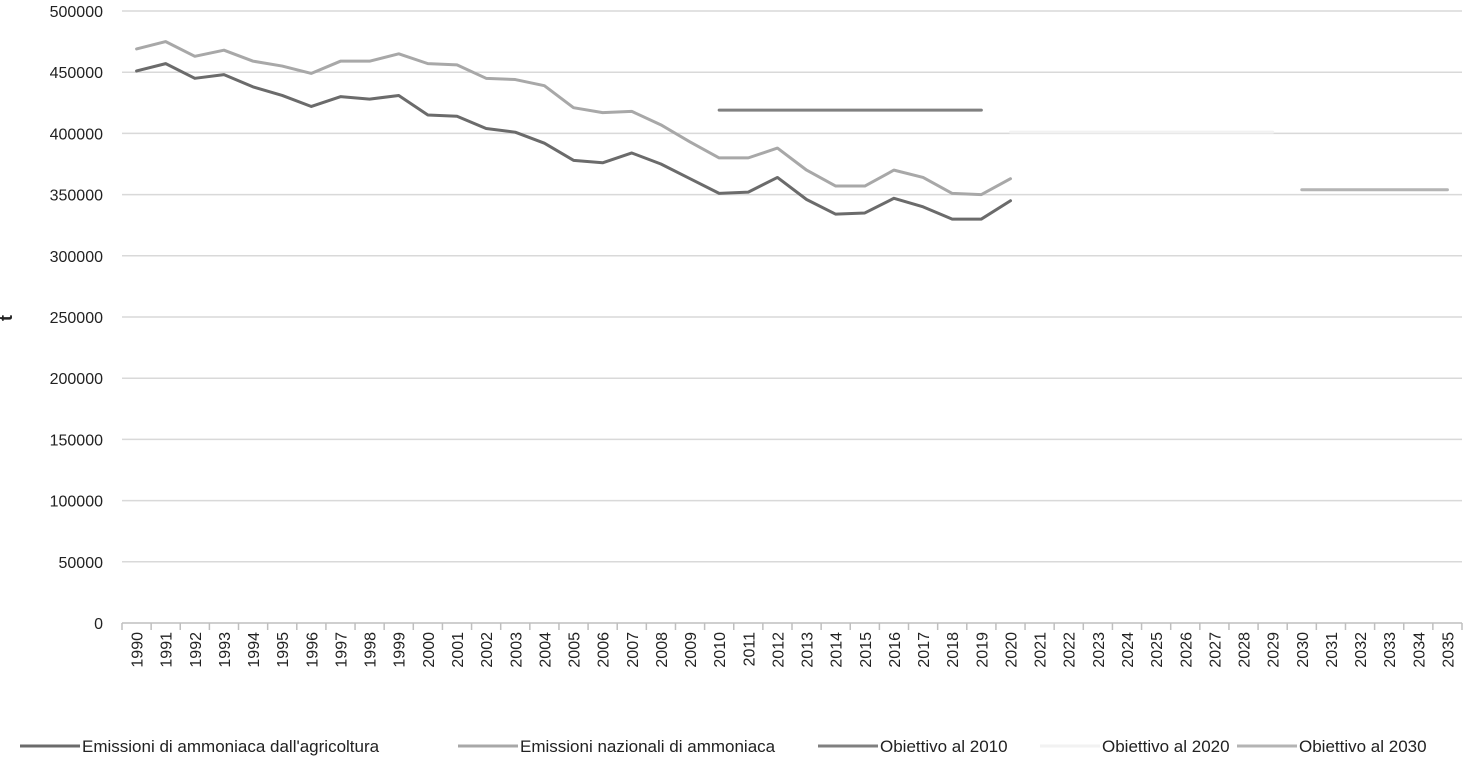 Image resolution: width=1467 pixels, height=769 pixels. I want to click on x-tick-label: 2020, so click(1011, 650).